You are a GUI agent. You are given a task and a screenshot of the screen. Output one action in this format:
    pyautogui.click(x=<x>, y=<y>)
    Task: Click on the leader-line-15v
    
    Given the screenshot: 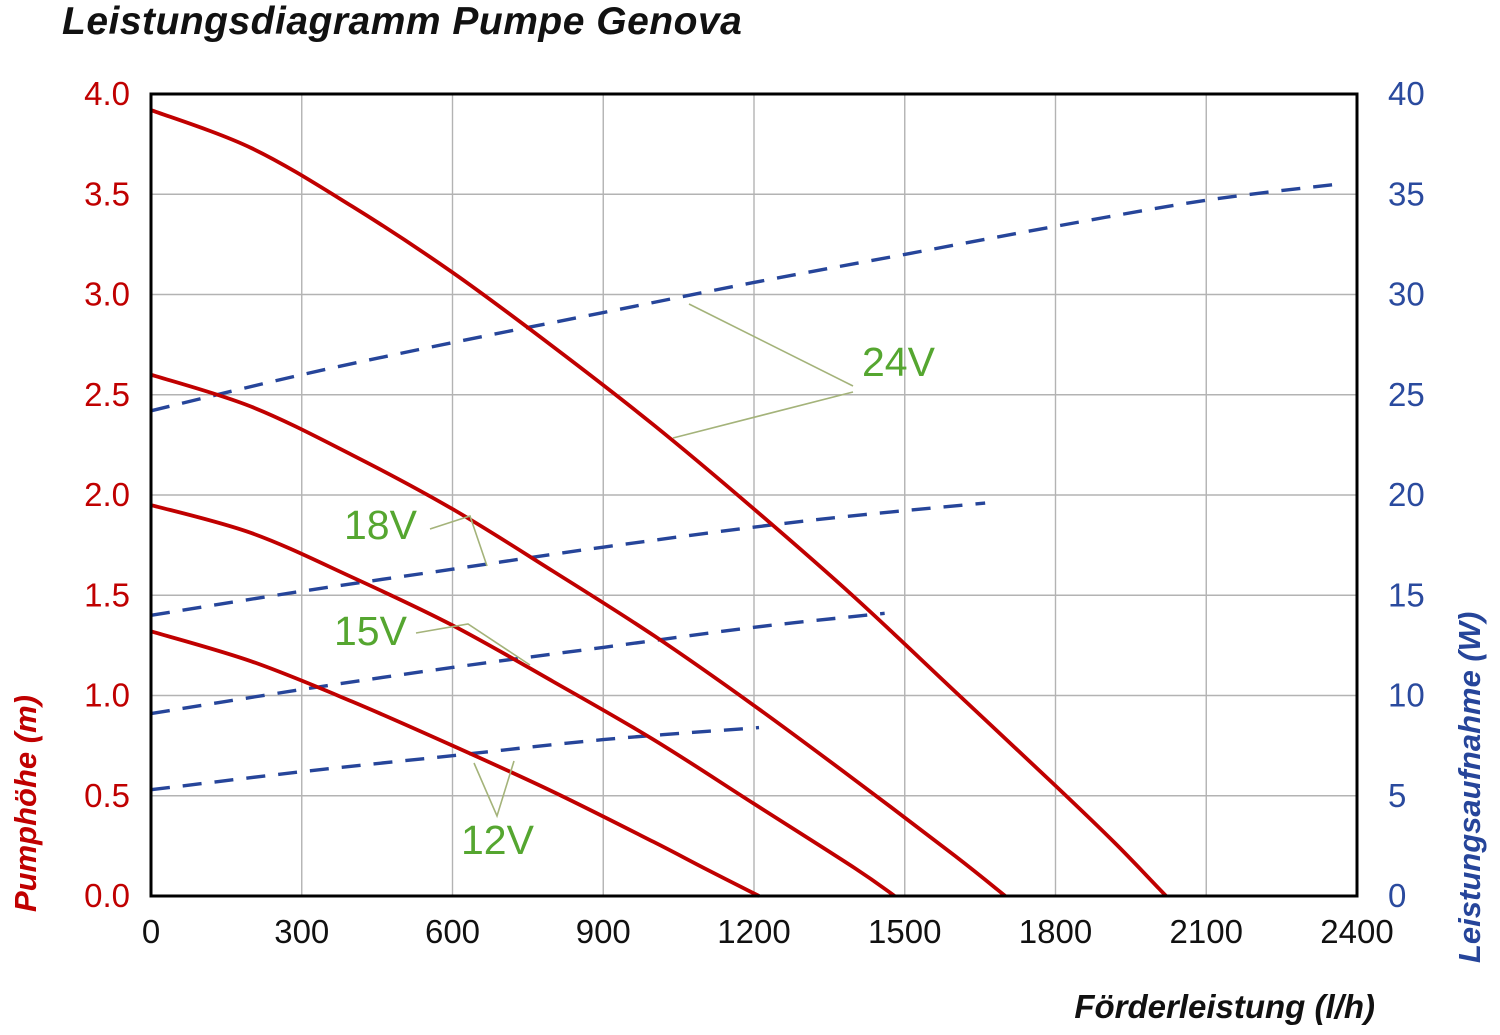 What is the action you would take?
    pyautogui.click(x=473, y=644)
    